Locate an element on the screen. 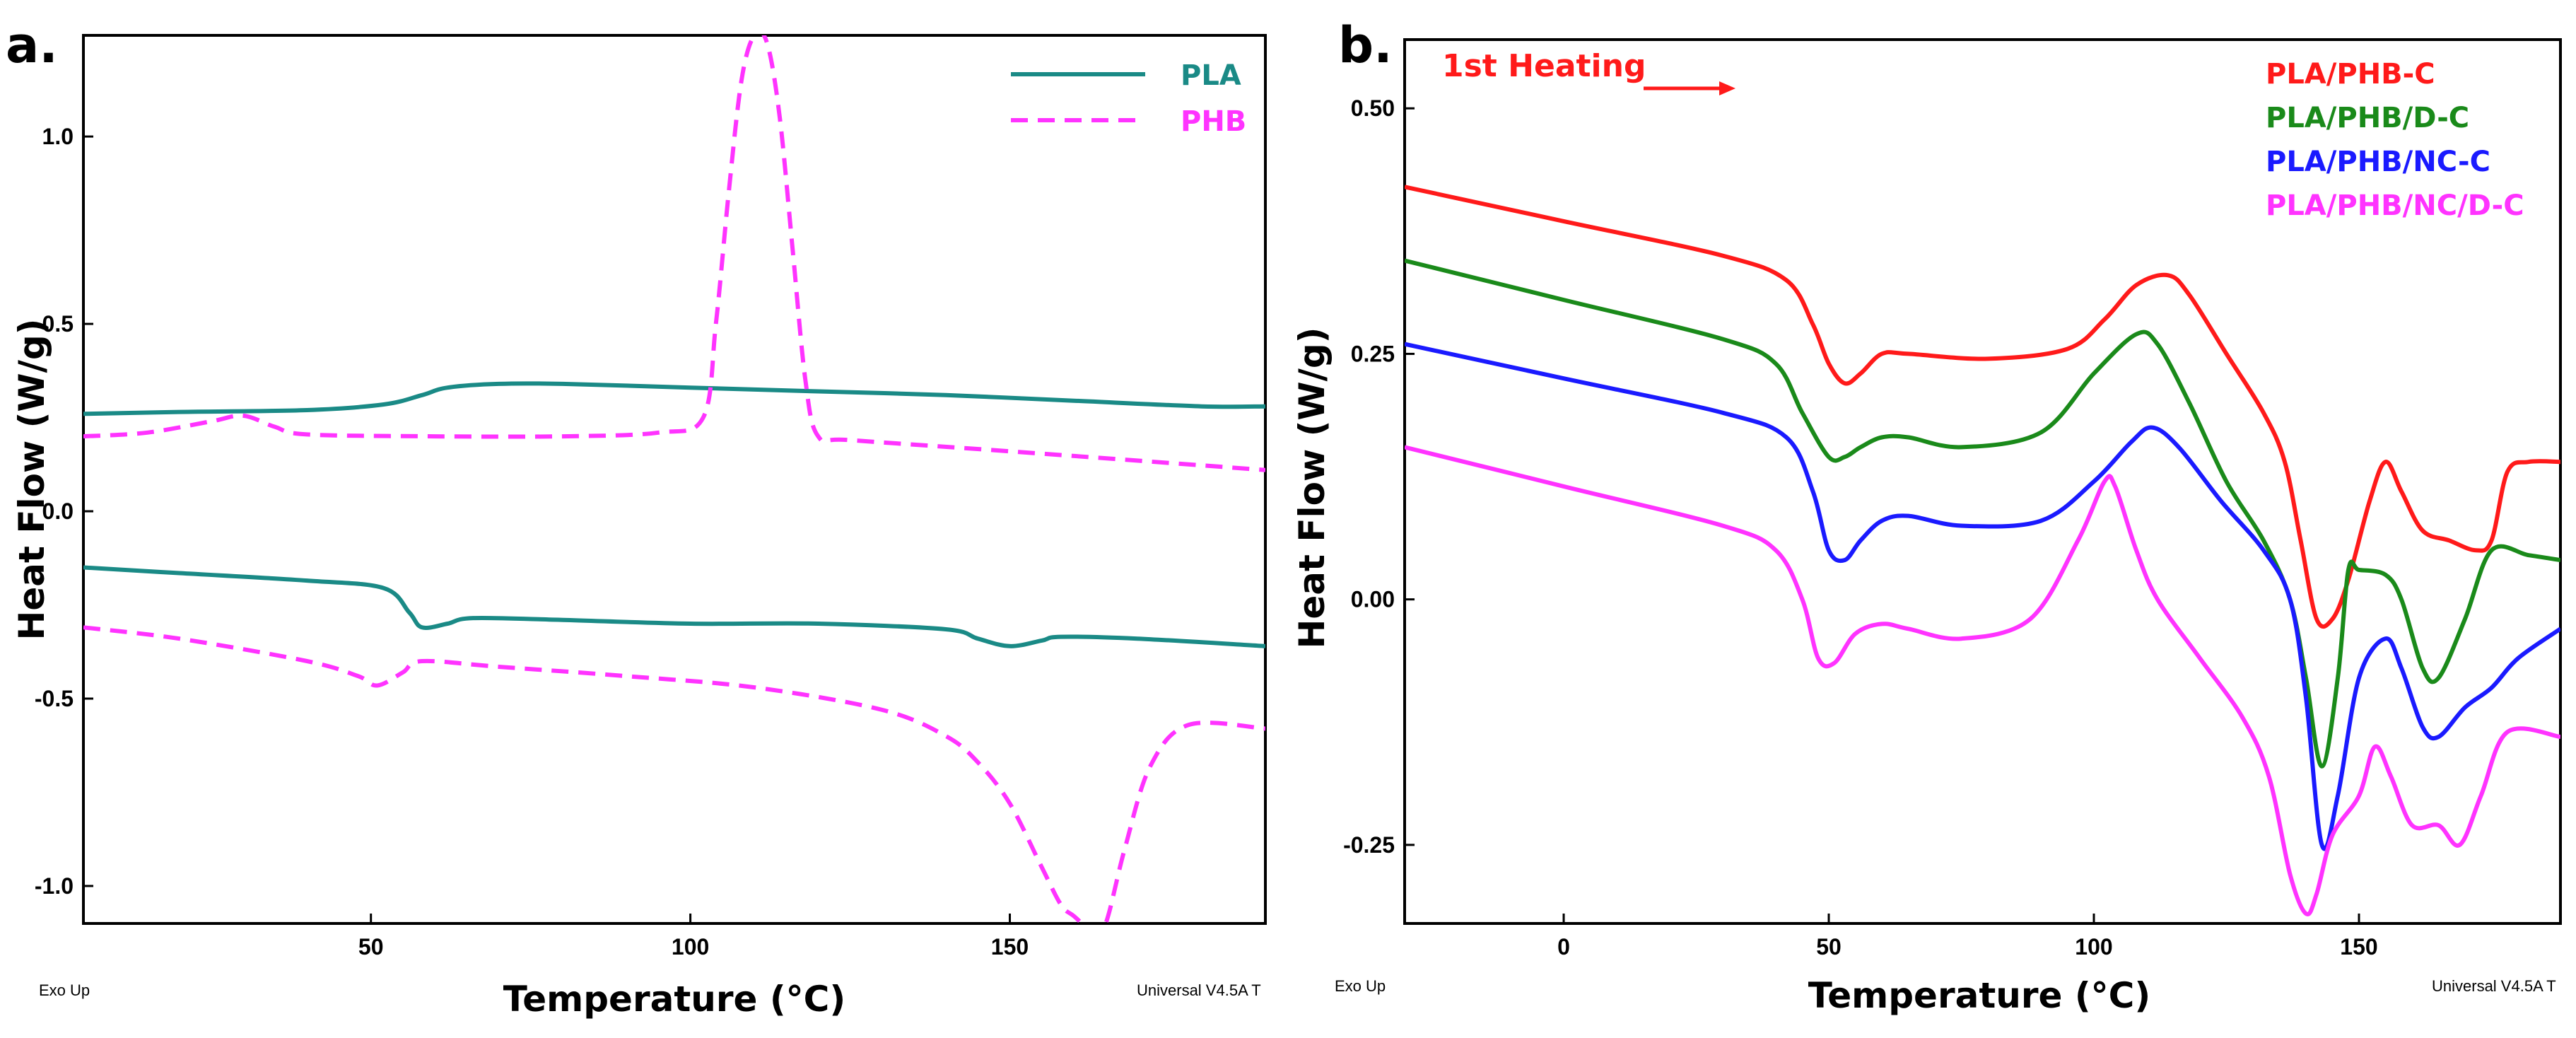 This screenshot has width=2576, height=1038. chart-b-exo-note: Exo Up is located at coordinates (1360, 986).